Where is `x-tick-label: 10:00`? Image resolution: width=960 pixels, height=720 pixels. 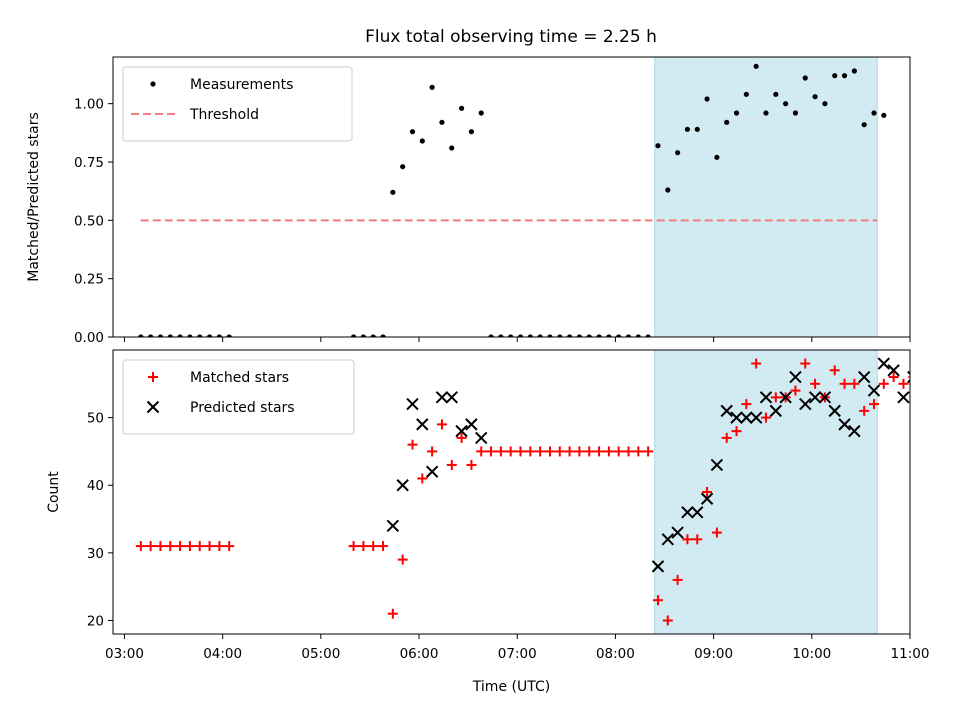 x-tick-label: 10:00 is located at coordinates (811, 654).